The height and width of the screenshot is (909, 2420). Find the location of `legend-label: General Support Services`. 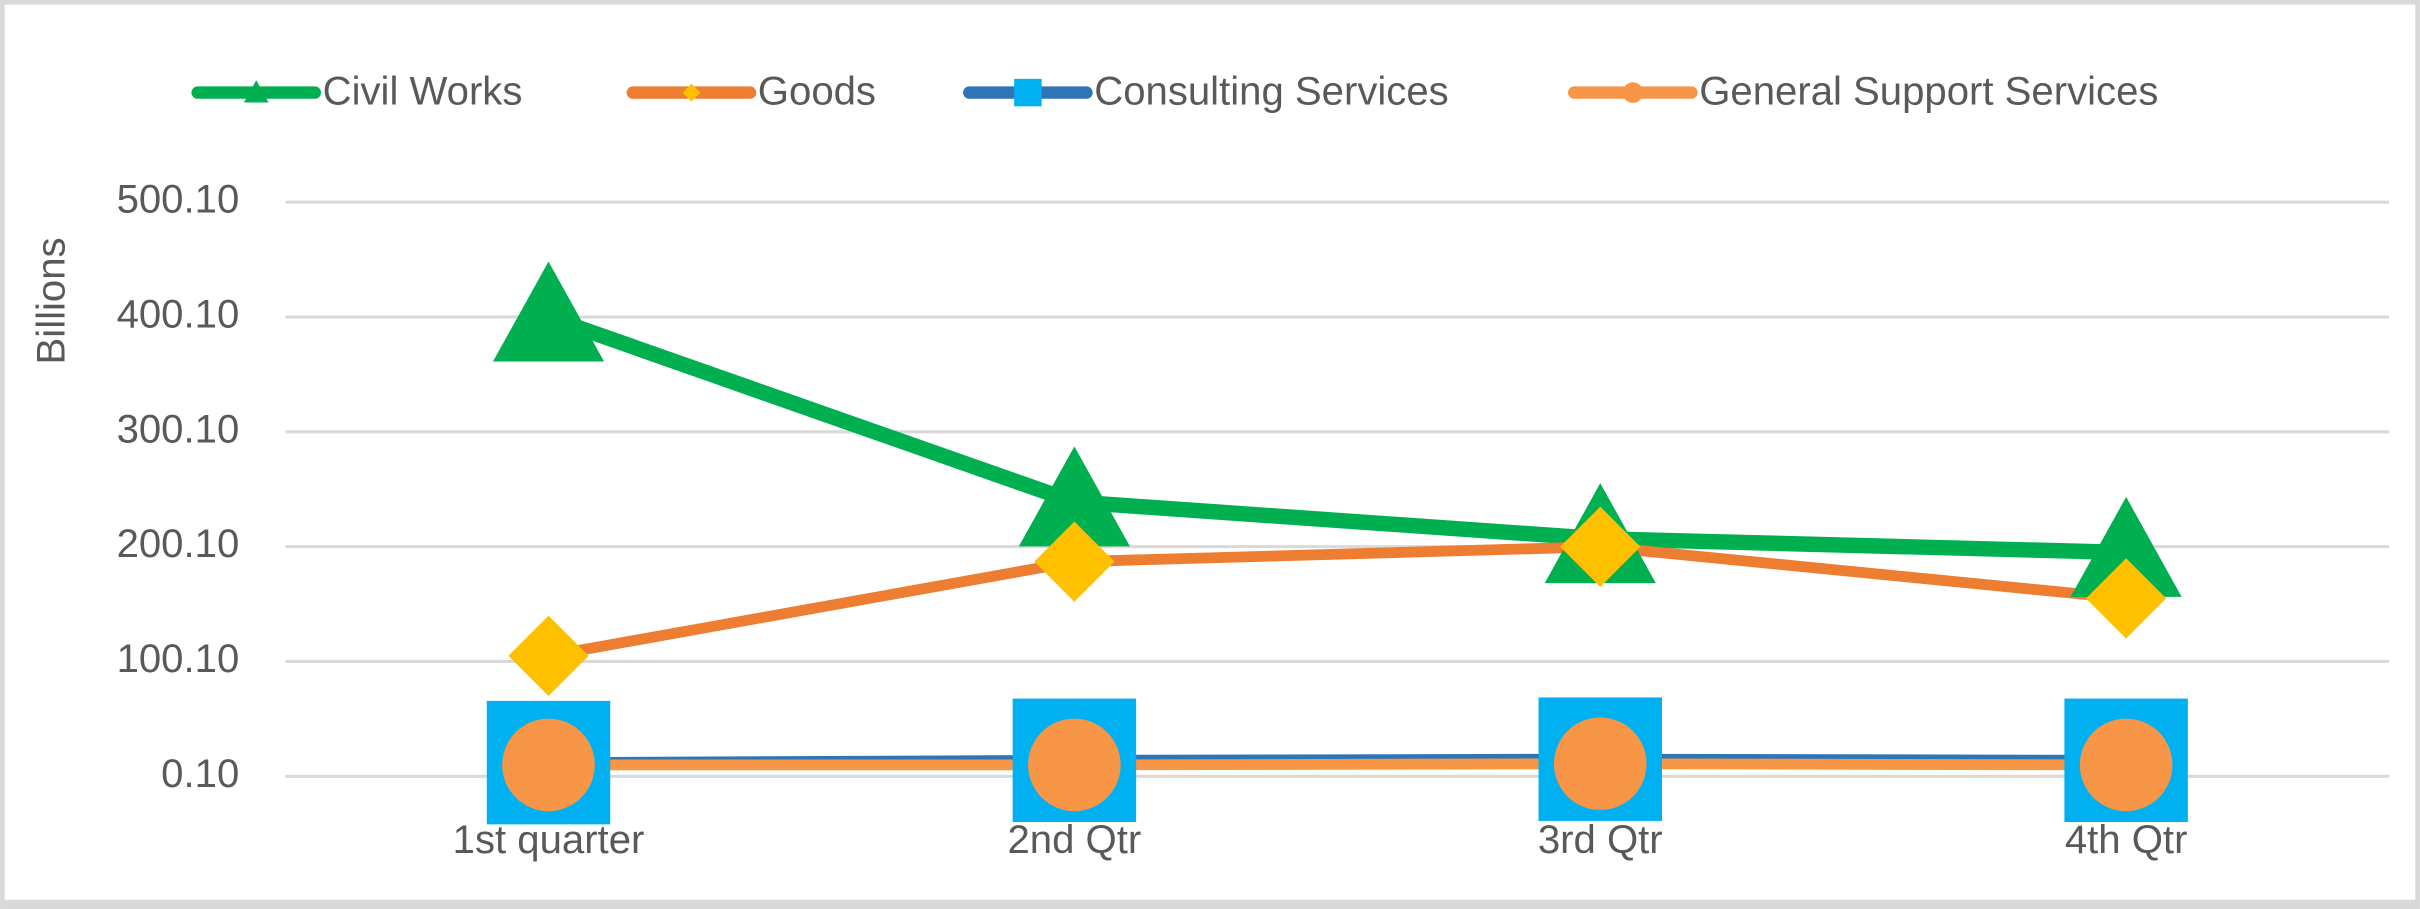

legend-label: General Support Services is located at coordinates (1928, 91).